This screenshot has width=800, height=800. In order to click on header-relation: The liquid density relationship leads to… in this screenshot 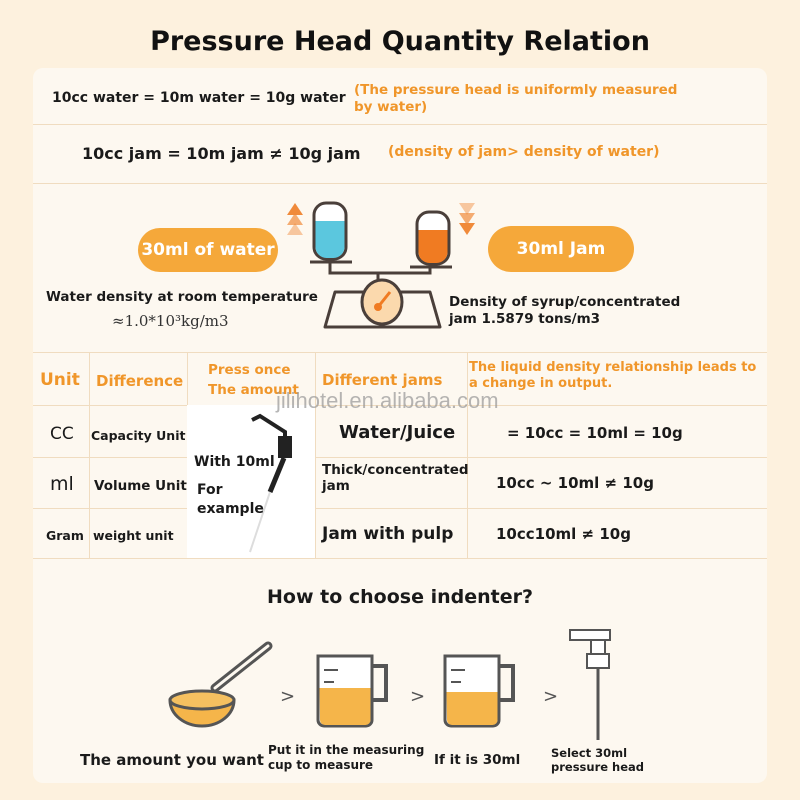, I will do `click(613, 375)`.